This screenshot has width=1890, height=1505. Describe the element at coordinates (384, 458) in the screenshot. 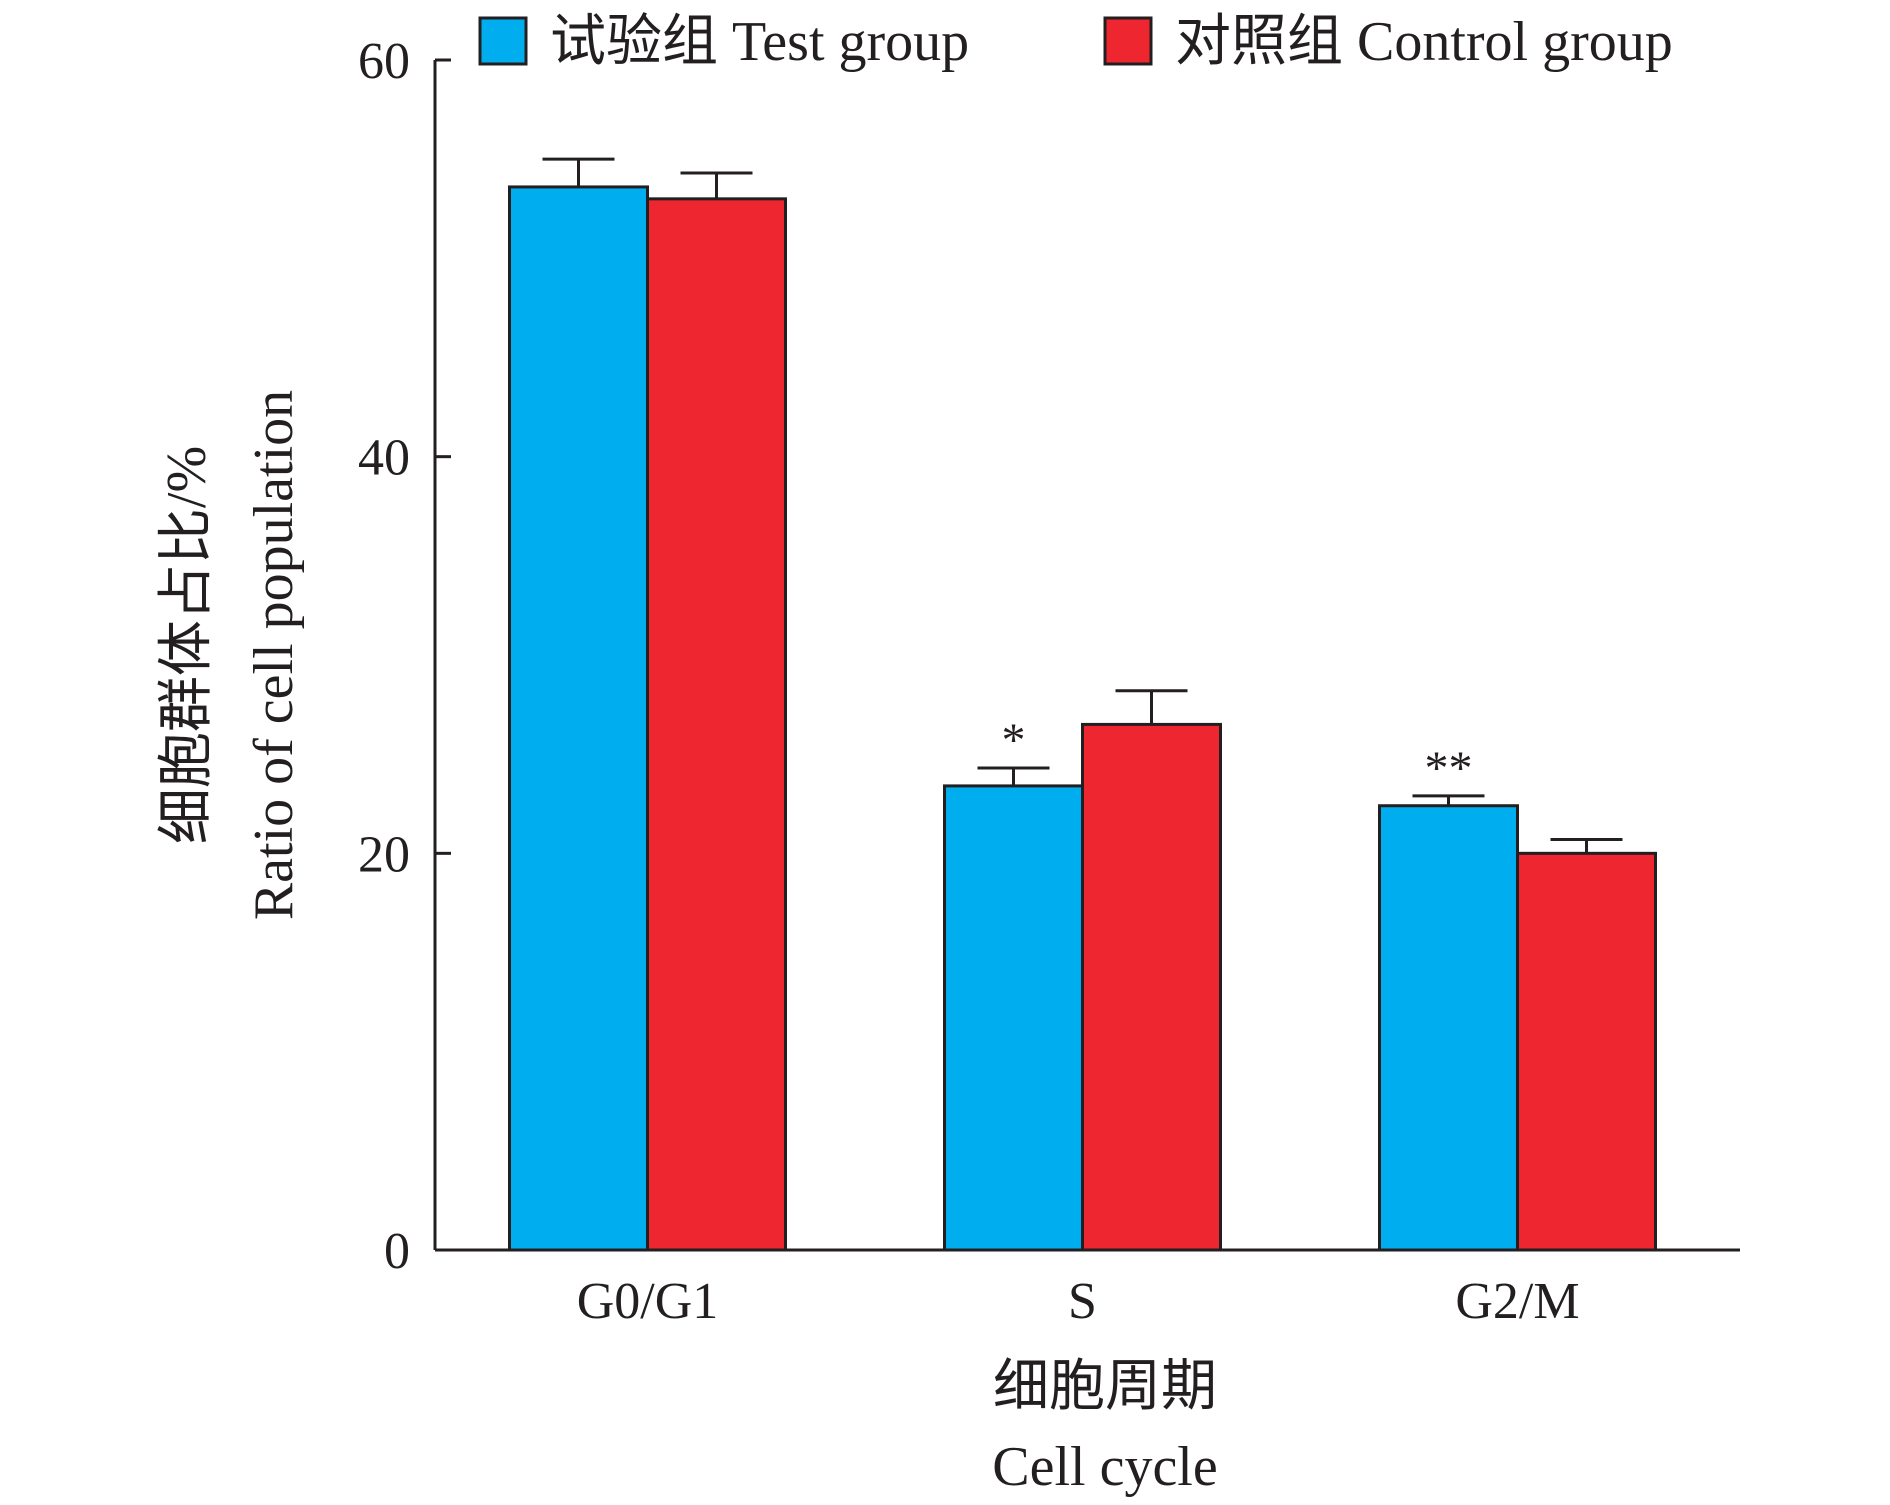

I see `y-tick-label: 40` at that location.